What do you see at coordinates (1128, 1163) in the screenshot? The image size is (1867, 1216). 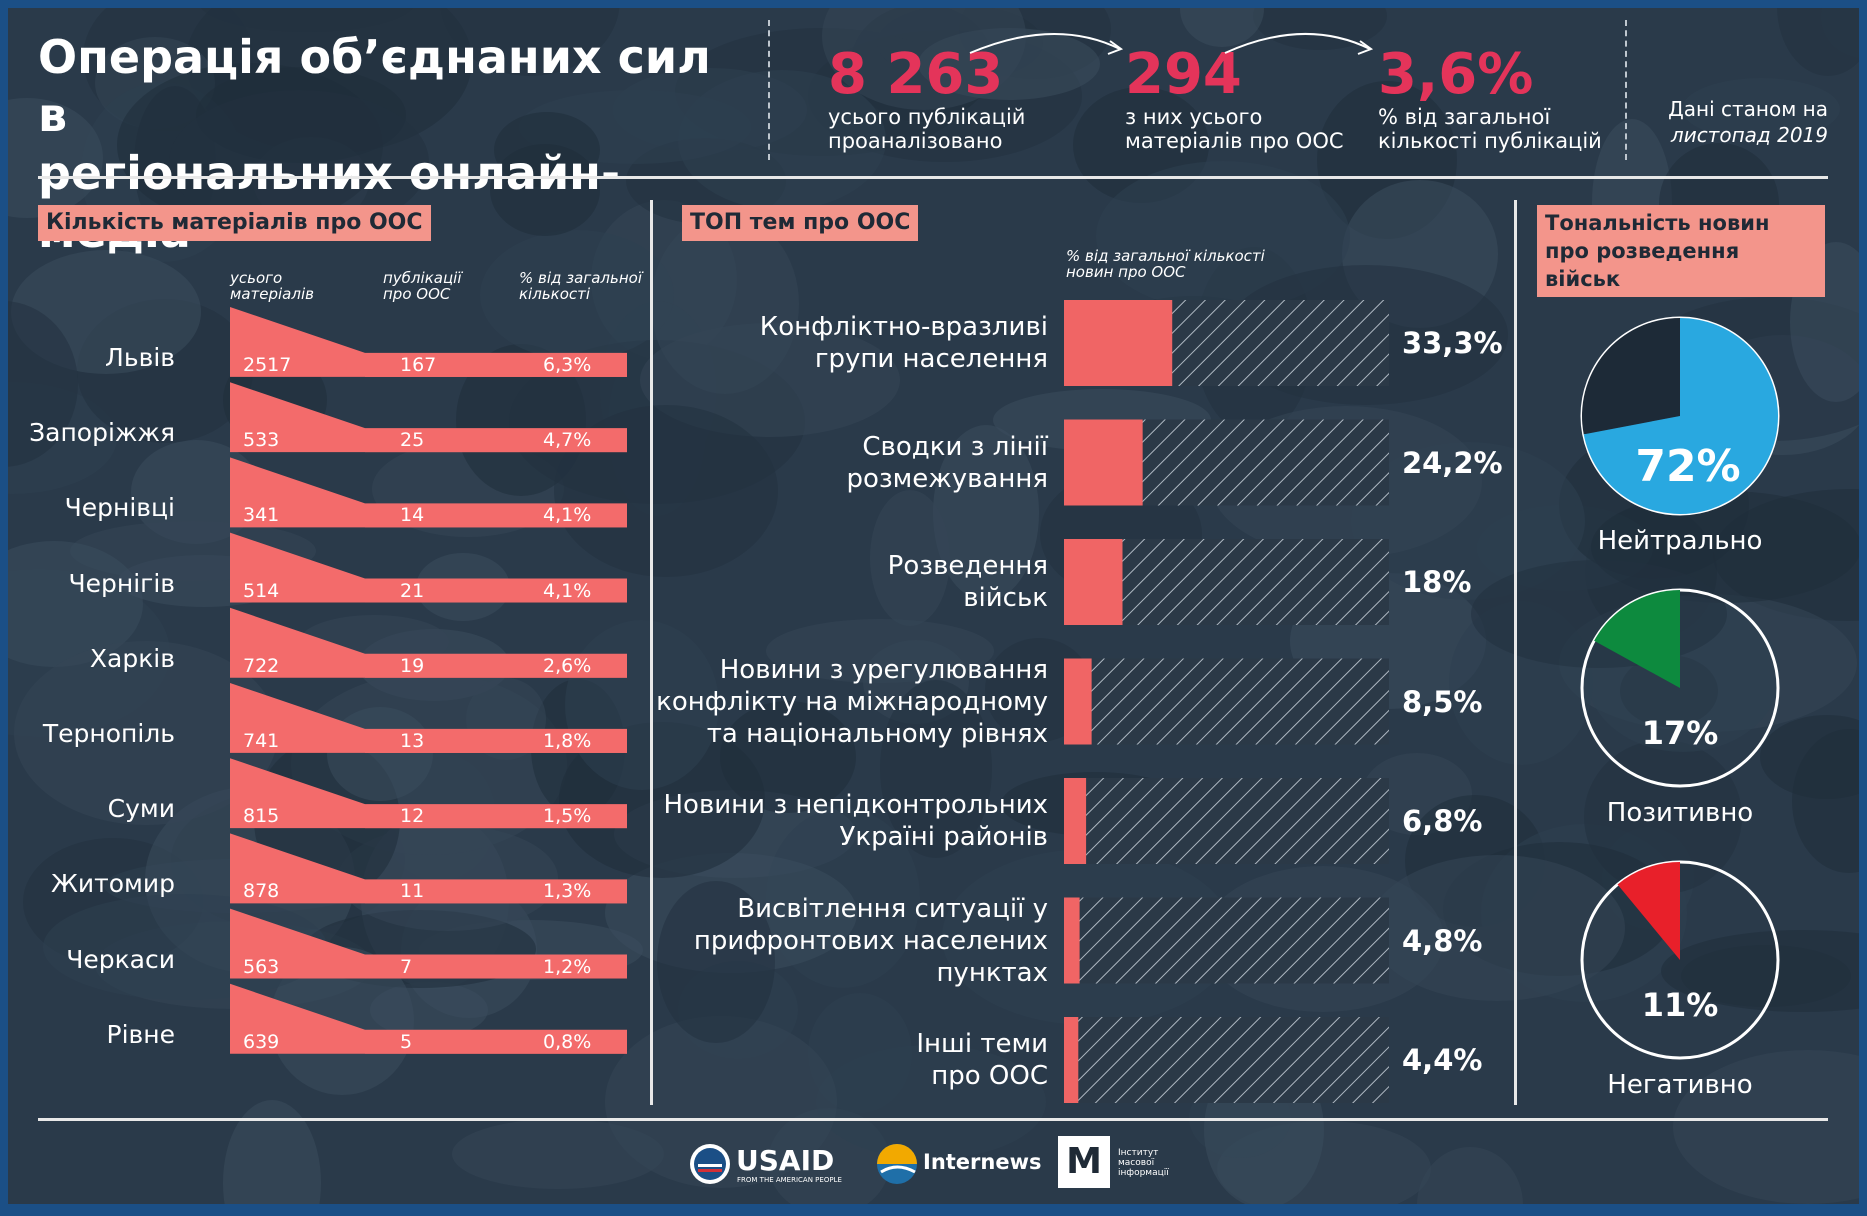 I see `imi-logo: М Інститут масової інформації` at bounding box center [1128, 1163].